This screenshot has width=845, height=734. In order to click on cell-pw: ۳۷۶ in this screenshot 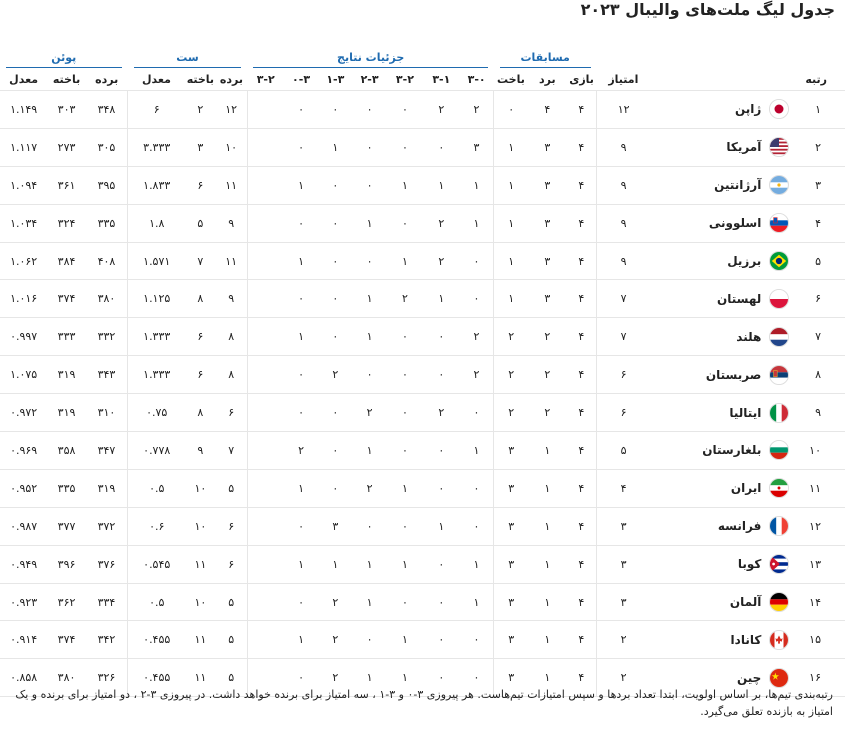, I will do `click(106, 564)`.